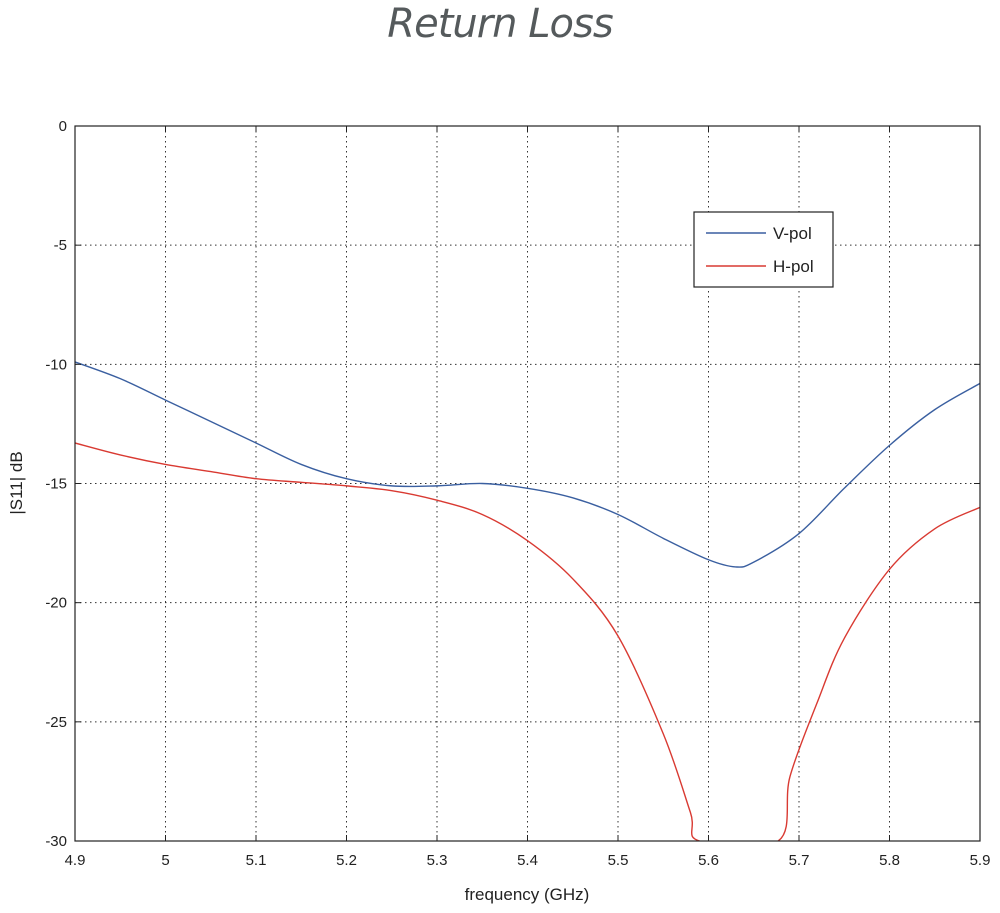  I want to click on x-tick-label: 5.4, so click(527, 860).